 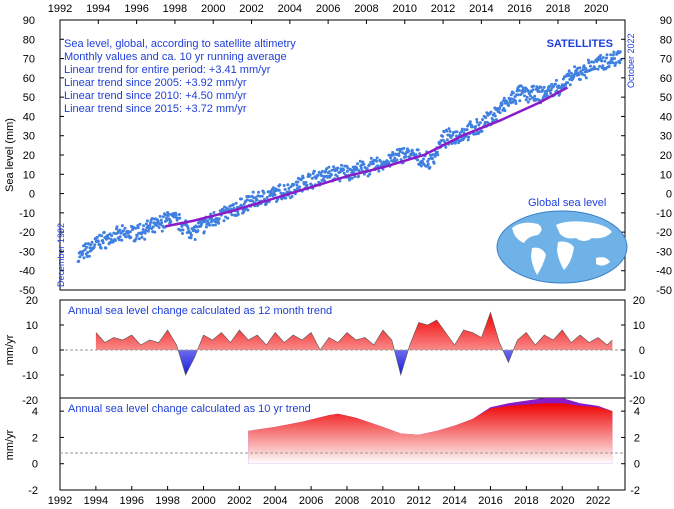 I want to click on main-xtick-label: 1994, so click(x=98, y=9).